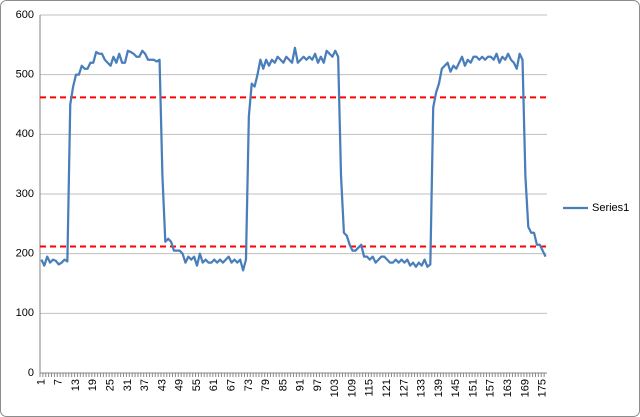  Describe the element at coordinates (491, 388) in the screenshot. I see `x-tick-label: 157` at that location.